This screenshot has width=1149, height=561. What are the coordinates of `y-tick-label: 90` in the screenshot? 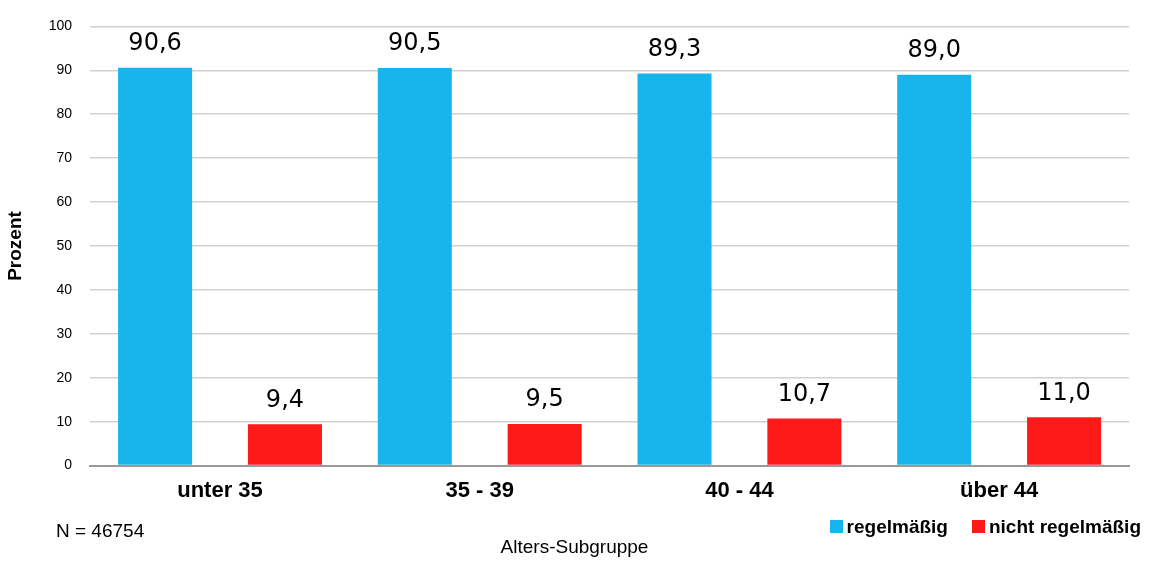 It's located at (64, 69).